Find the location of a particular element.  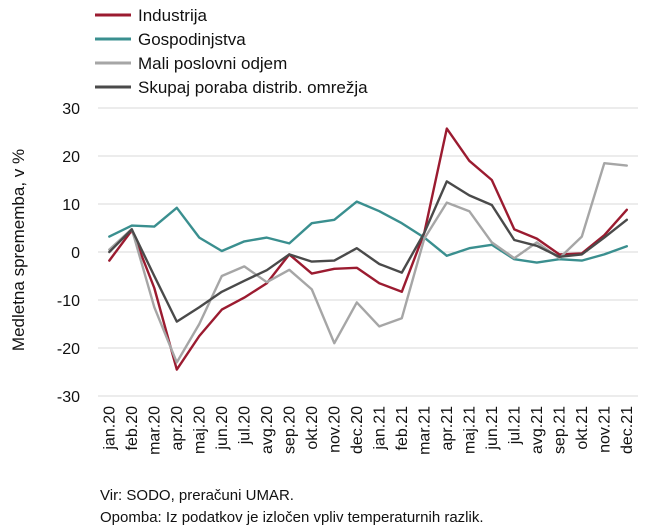

source-note: Vir: SODO, preračuni UMAR. is located at coordinates (197, 495).